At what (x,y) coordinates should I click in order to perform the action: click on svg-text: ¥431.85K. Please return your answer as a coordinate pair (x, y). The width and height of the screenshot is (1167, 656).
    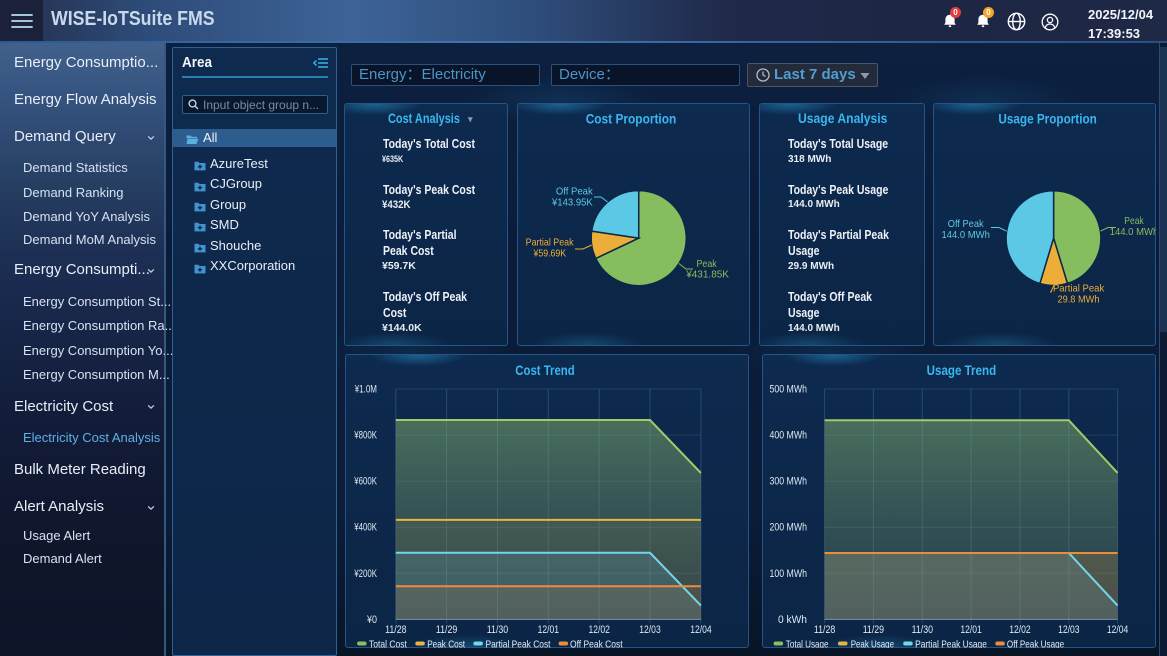
    Looking at the image, I should click on (707, 275).